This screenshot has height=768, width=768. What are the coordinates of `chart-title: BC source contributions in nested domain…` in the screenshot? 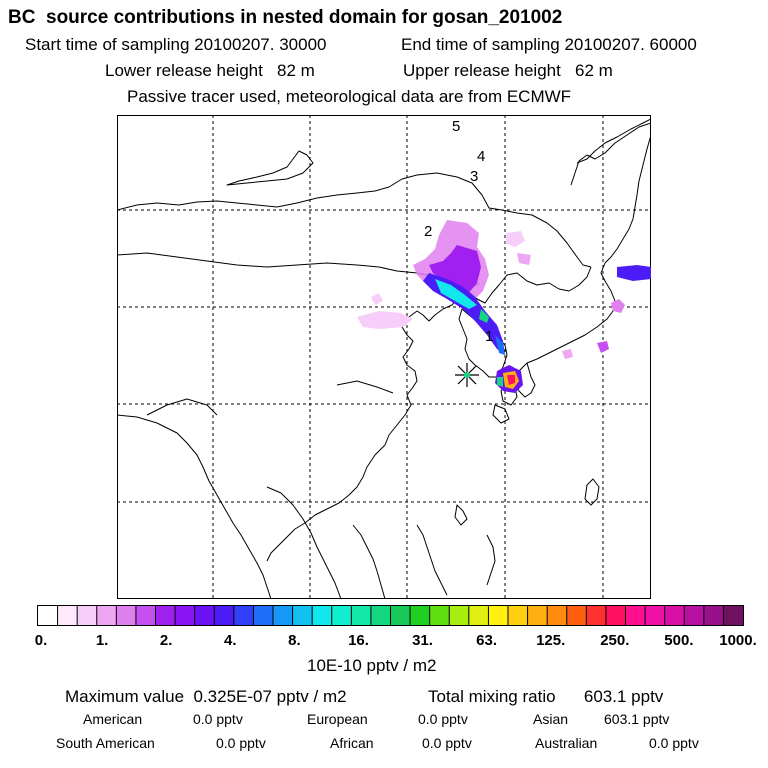 It's located at (285, 17).